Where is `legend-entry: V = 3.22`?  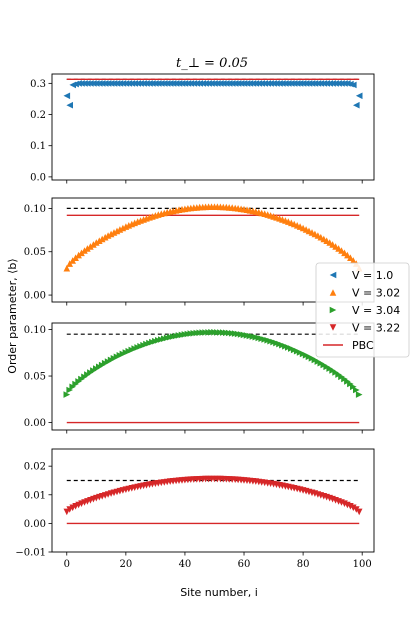 legend-entry: V = 3.22 is located at coordinates (364, 328).